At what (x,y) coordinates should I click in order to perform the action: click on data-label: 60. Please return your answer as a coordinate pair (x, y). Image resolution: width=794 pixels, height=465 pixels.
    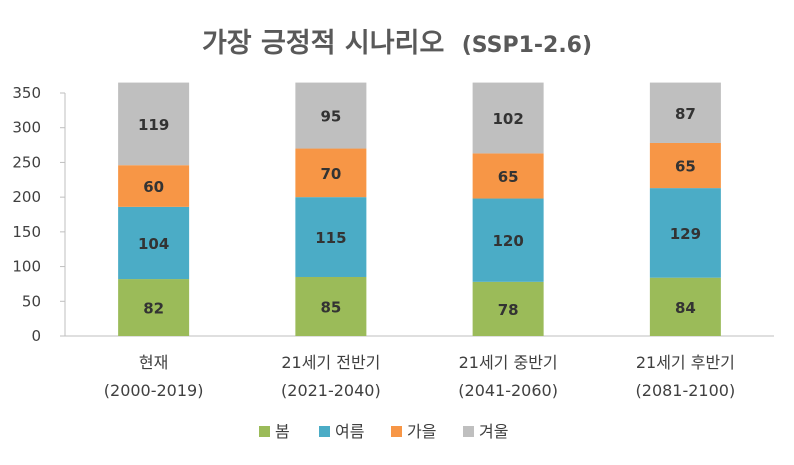
    Looking at the image, I should click on (153, 187).